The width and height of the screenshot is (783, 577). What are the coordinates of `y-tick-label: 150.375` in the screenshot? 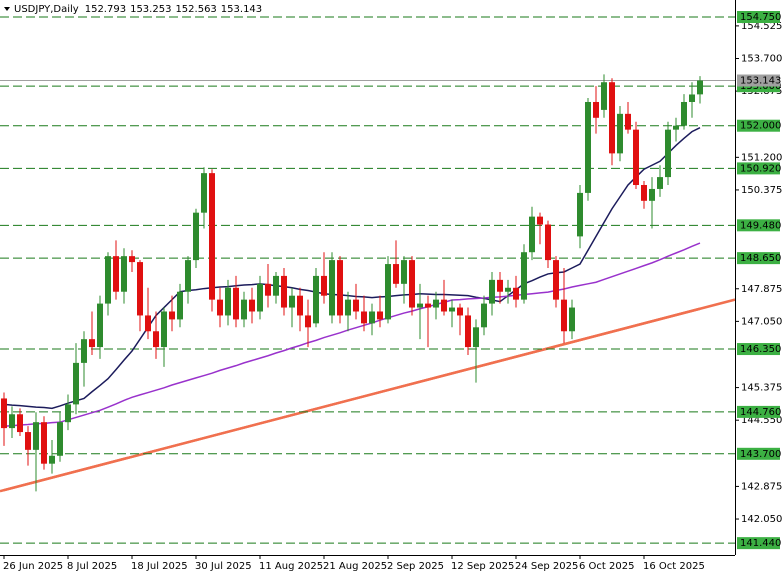 It's located at (761, 190).